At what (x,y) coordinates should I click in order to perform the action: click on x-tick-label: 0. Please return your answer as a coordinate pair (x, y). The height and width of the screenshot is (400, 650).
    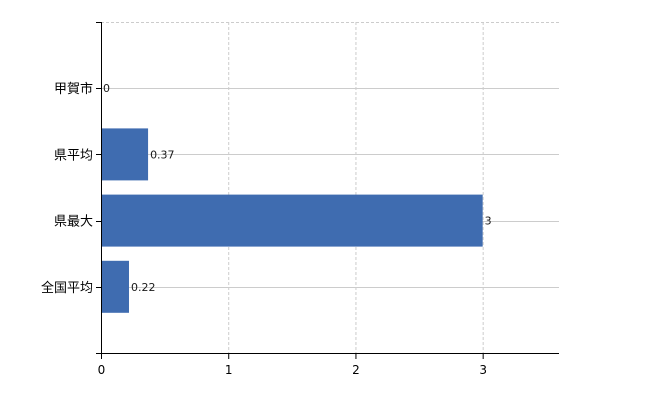
    Looking at the image, I should click on (102, 370).